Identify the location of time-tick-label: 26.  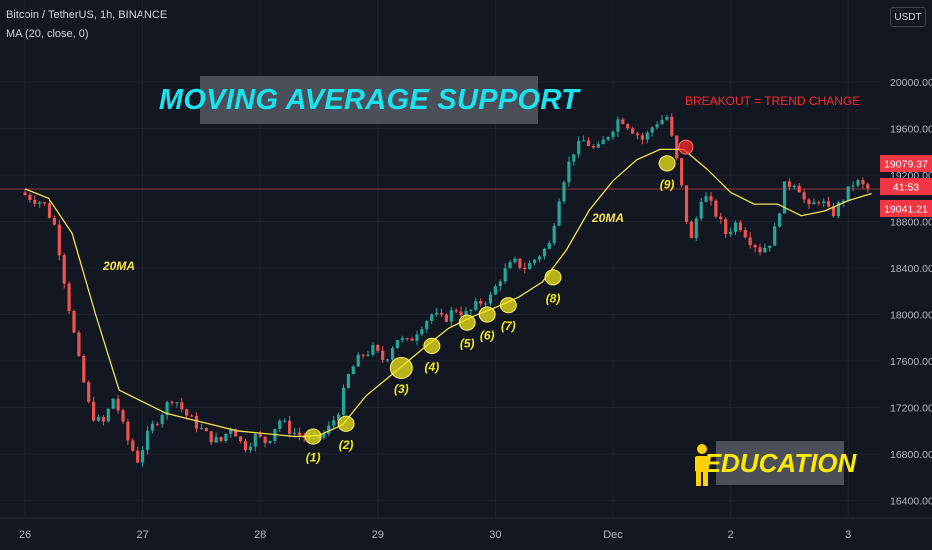
(25, 535).